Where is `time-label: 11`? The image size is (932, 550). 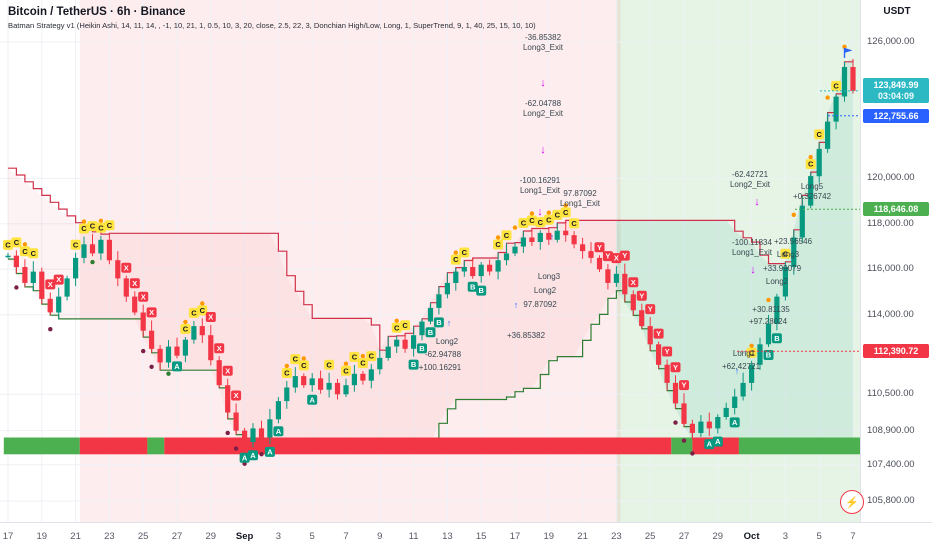 time-label: 11 is located at coordinates (413, 536).